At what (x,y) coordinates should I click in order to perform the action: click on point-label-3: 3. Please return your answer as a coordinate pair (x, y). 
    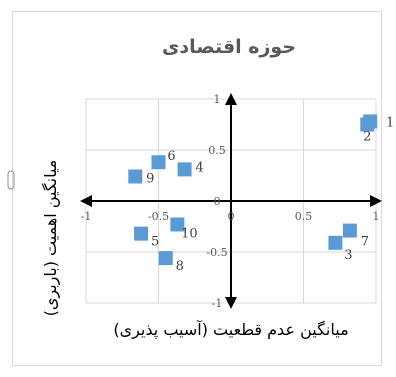
    Looking at the image, I should click on (348, 255).